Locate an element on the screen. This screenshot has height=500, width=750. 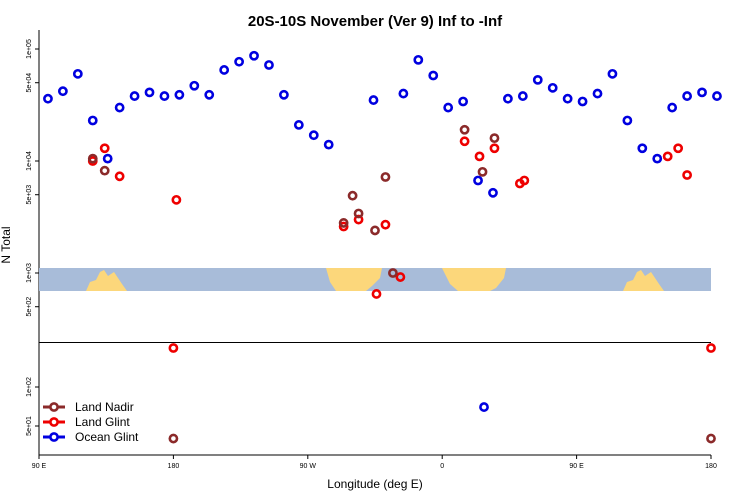
y-axis-ticks: 5e+02 1e+03 5e+03 1e+04 5e+04 1e+05 5e+01 1e+02 is located at coordinates (32, 237).